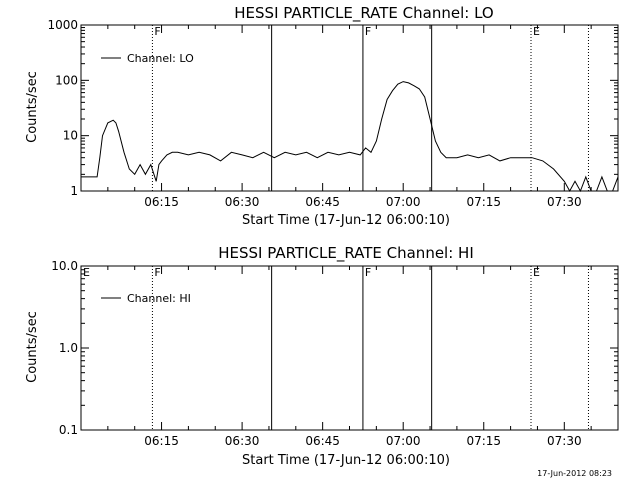 The height and width of the screenshot is (480, 640). What do you see at coordinates (64, 266) in the screenshot?
I see `y-tick-label: 10.0` at bounding box center [64, 266].